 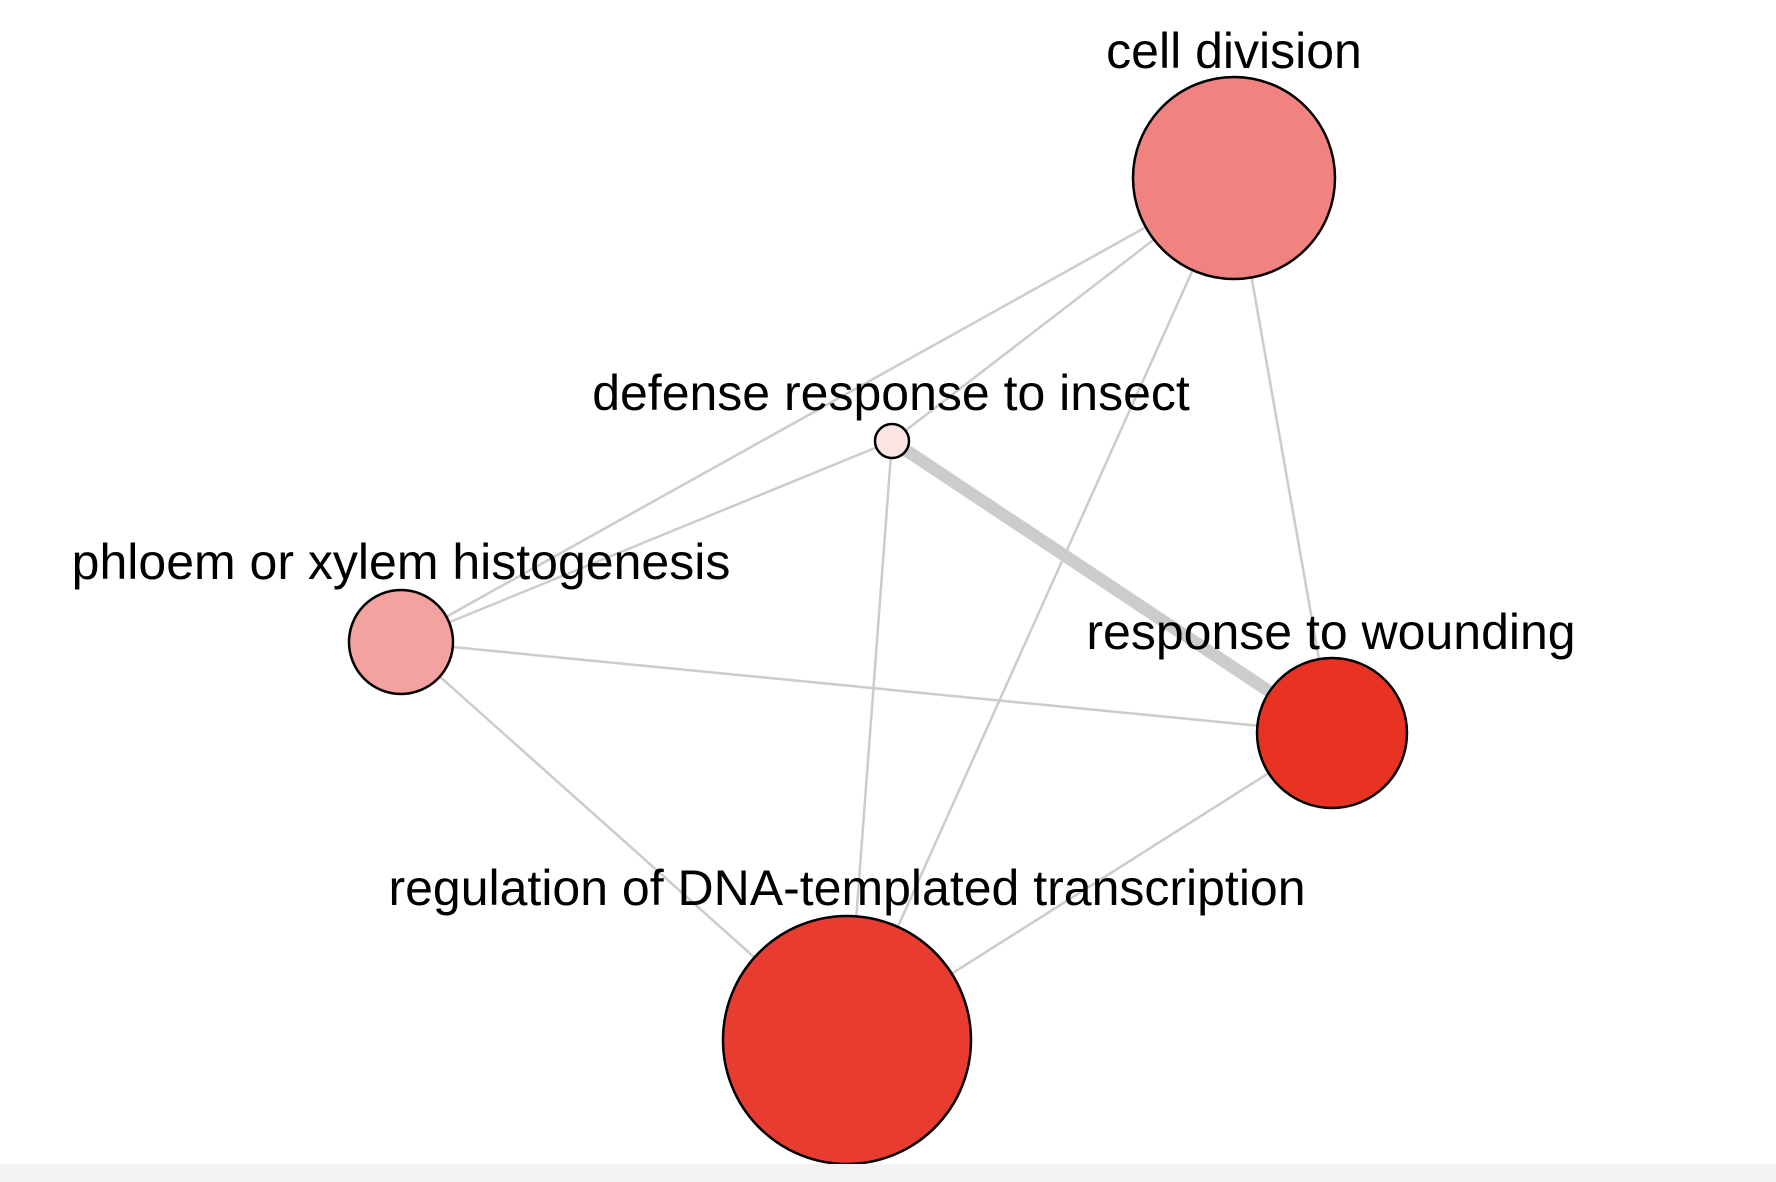 What do you see at coordinates (1234, 178) in the screenshot?
I see `node-cell-division` at bounding box center [1234, 178].